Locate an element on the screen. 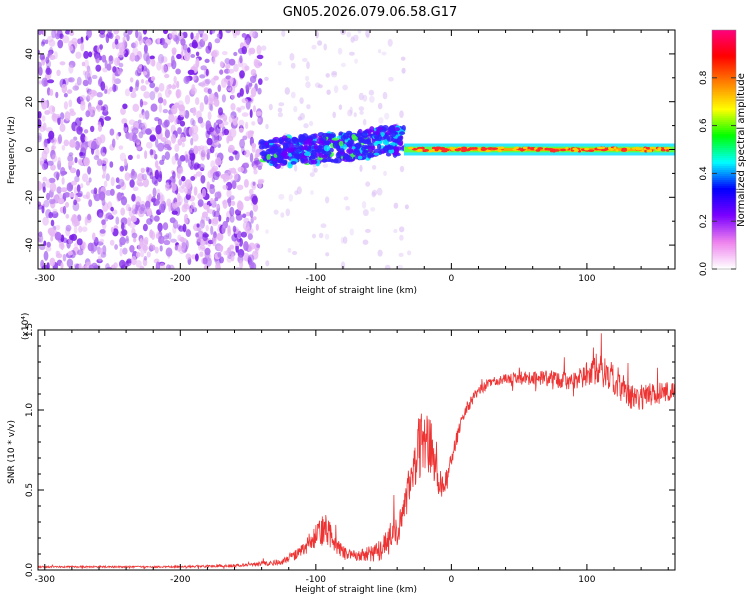 The image size is (750, 604). snr-y-multiplier: (x10⁴) is located at coordinates (26, 326).